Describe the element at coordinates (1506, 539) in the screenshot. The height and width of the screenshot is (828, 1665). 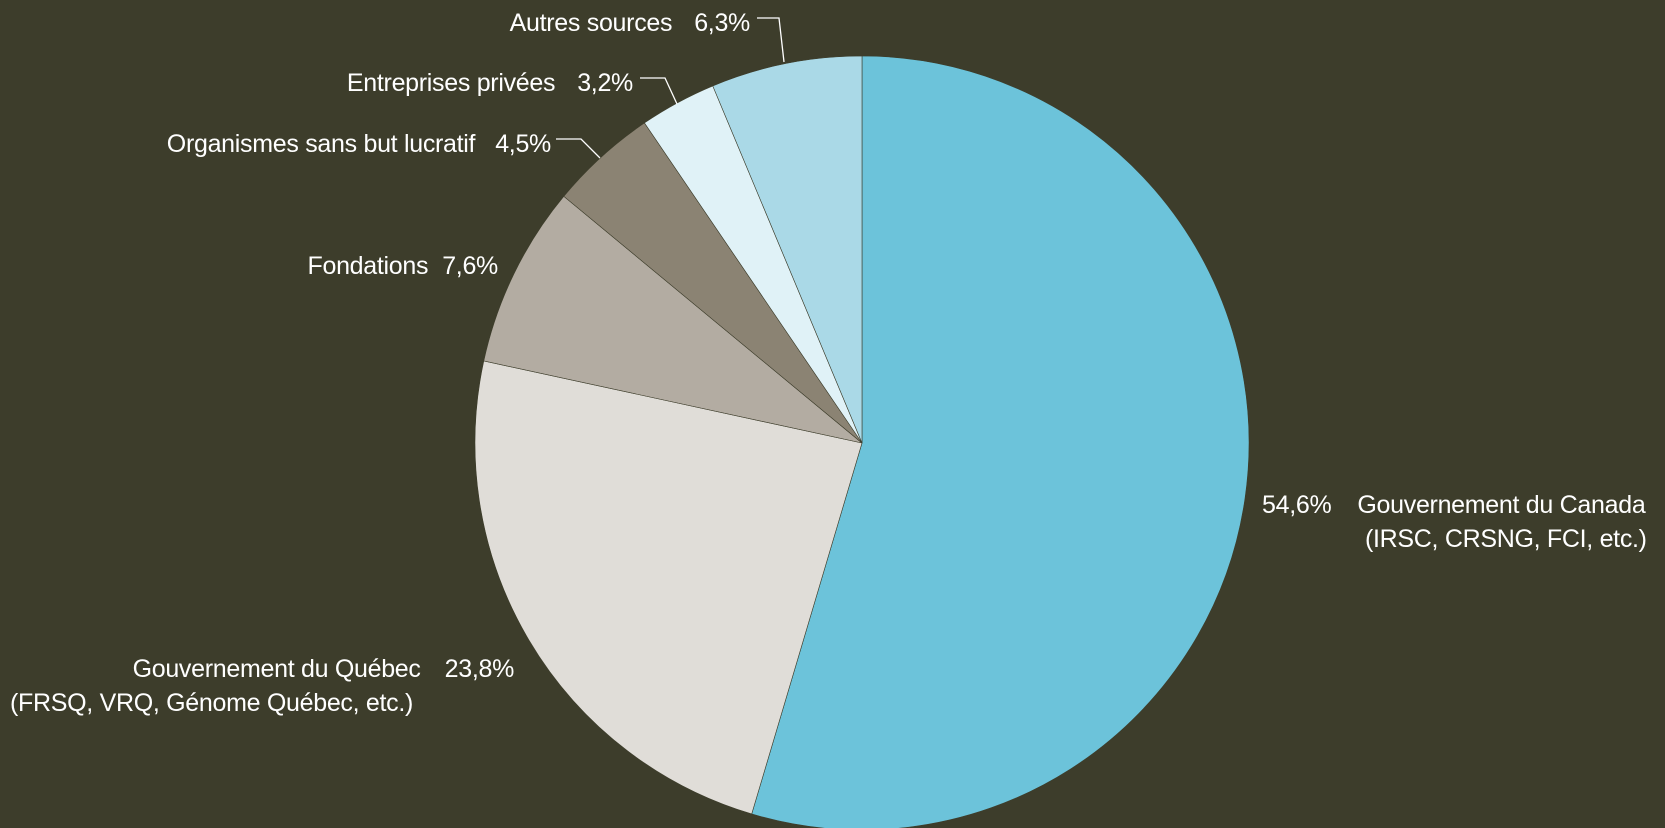
I see `slice-subname-gouvernement-canada: (IRSC, CRSNG, FCI, etc.)` at that location.